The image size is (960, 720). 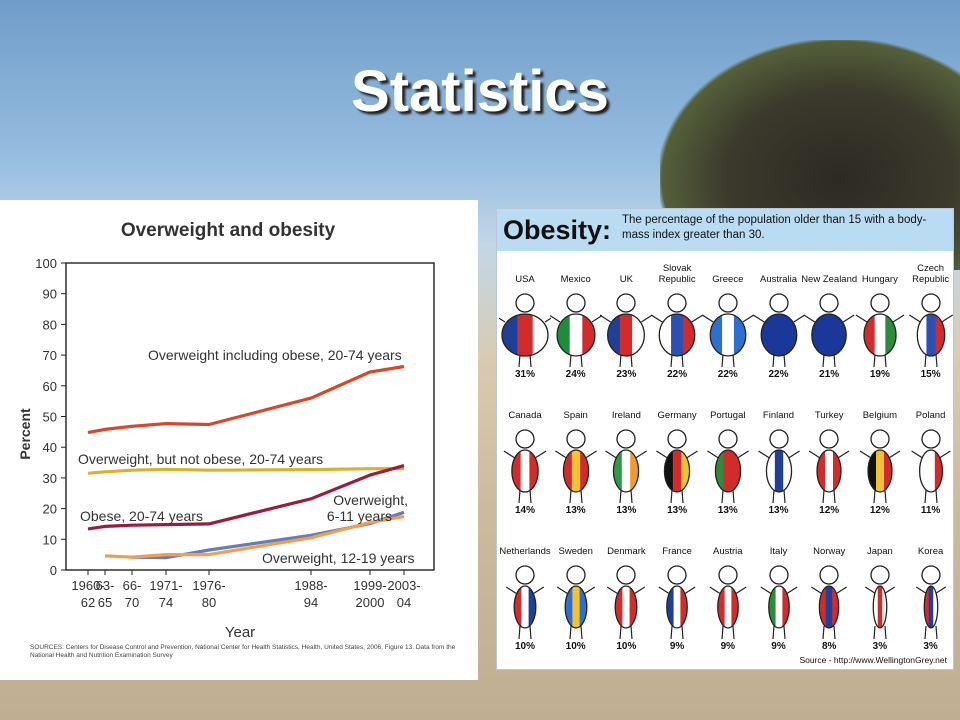 What do you see at coordinates (525, 415) in the screenshot?
I see `country-name: Canada` at bounding box center [525, 415].